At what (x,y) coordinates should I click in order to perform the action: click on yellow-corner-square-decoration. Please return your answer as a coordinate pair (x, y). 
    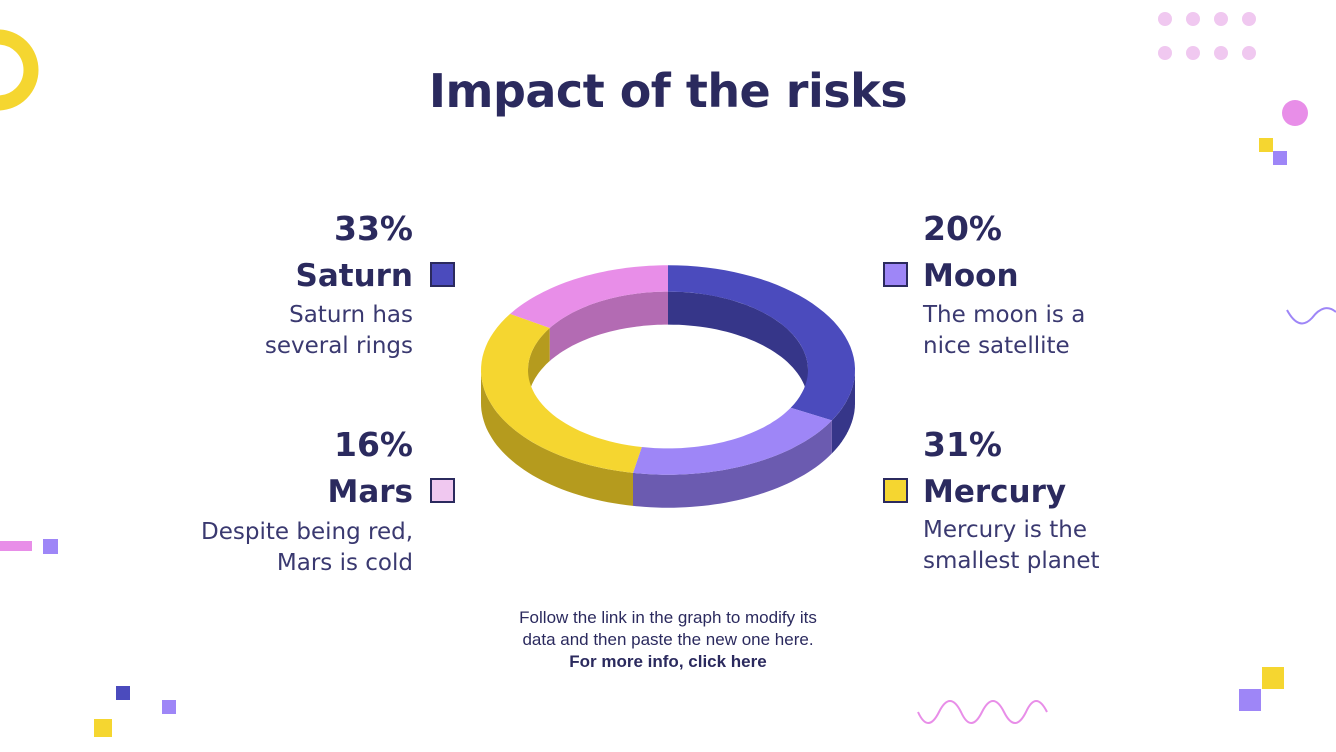
    Looking at the image, I should click on (1273, 678).